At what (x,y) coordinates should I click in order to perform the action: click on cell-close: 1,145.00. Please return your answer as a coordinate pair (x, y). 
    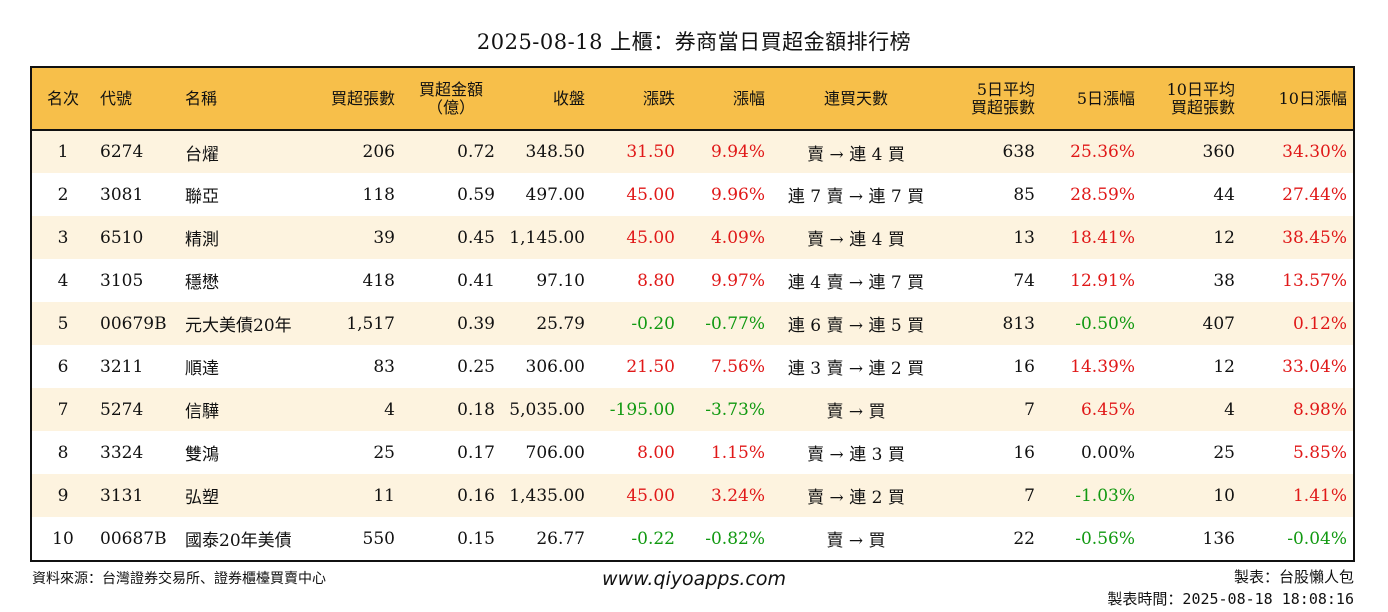
    Looking at the image, I should click on (547, 237).